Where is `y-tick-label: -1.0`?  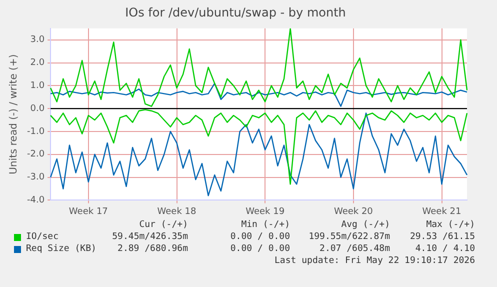
y-tick-label: -1.0 is located at coordinates (36, 131).